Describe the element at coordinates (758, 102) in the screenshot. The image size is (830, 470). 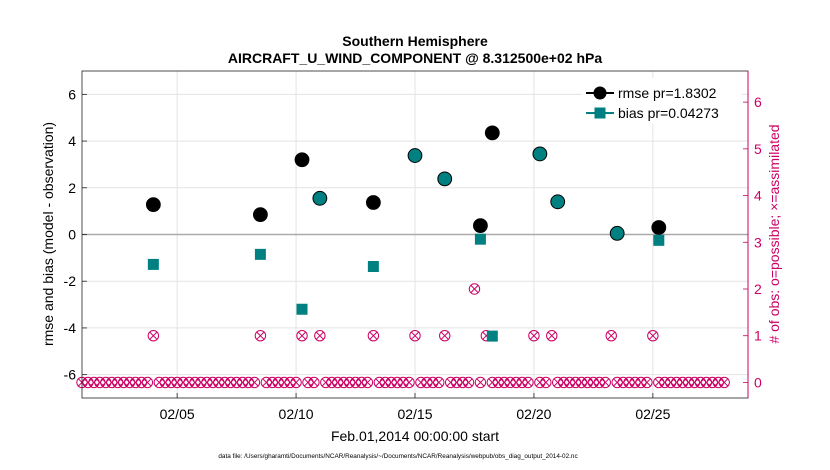
I see `y2-tick-label: 6` at that location.